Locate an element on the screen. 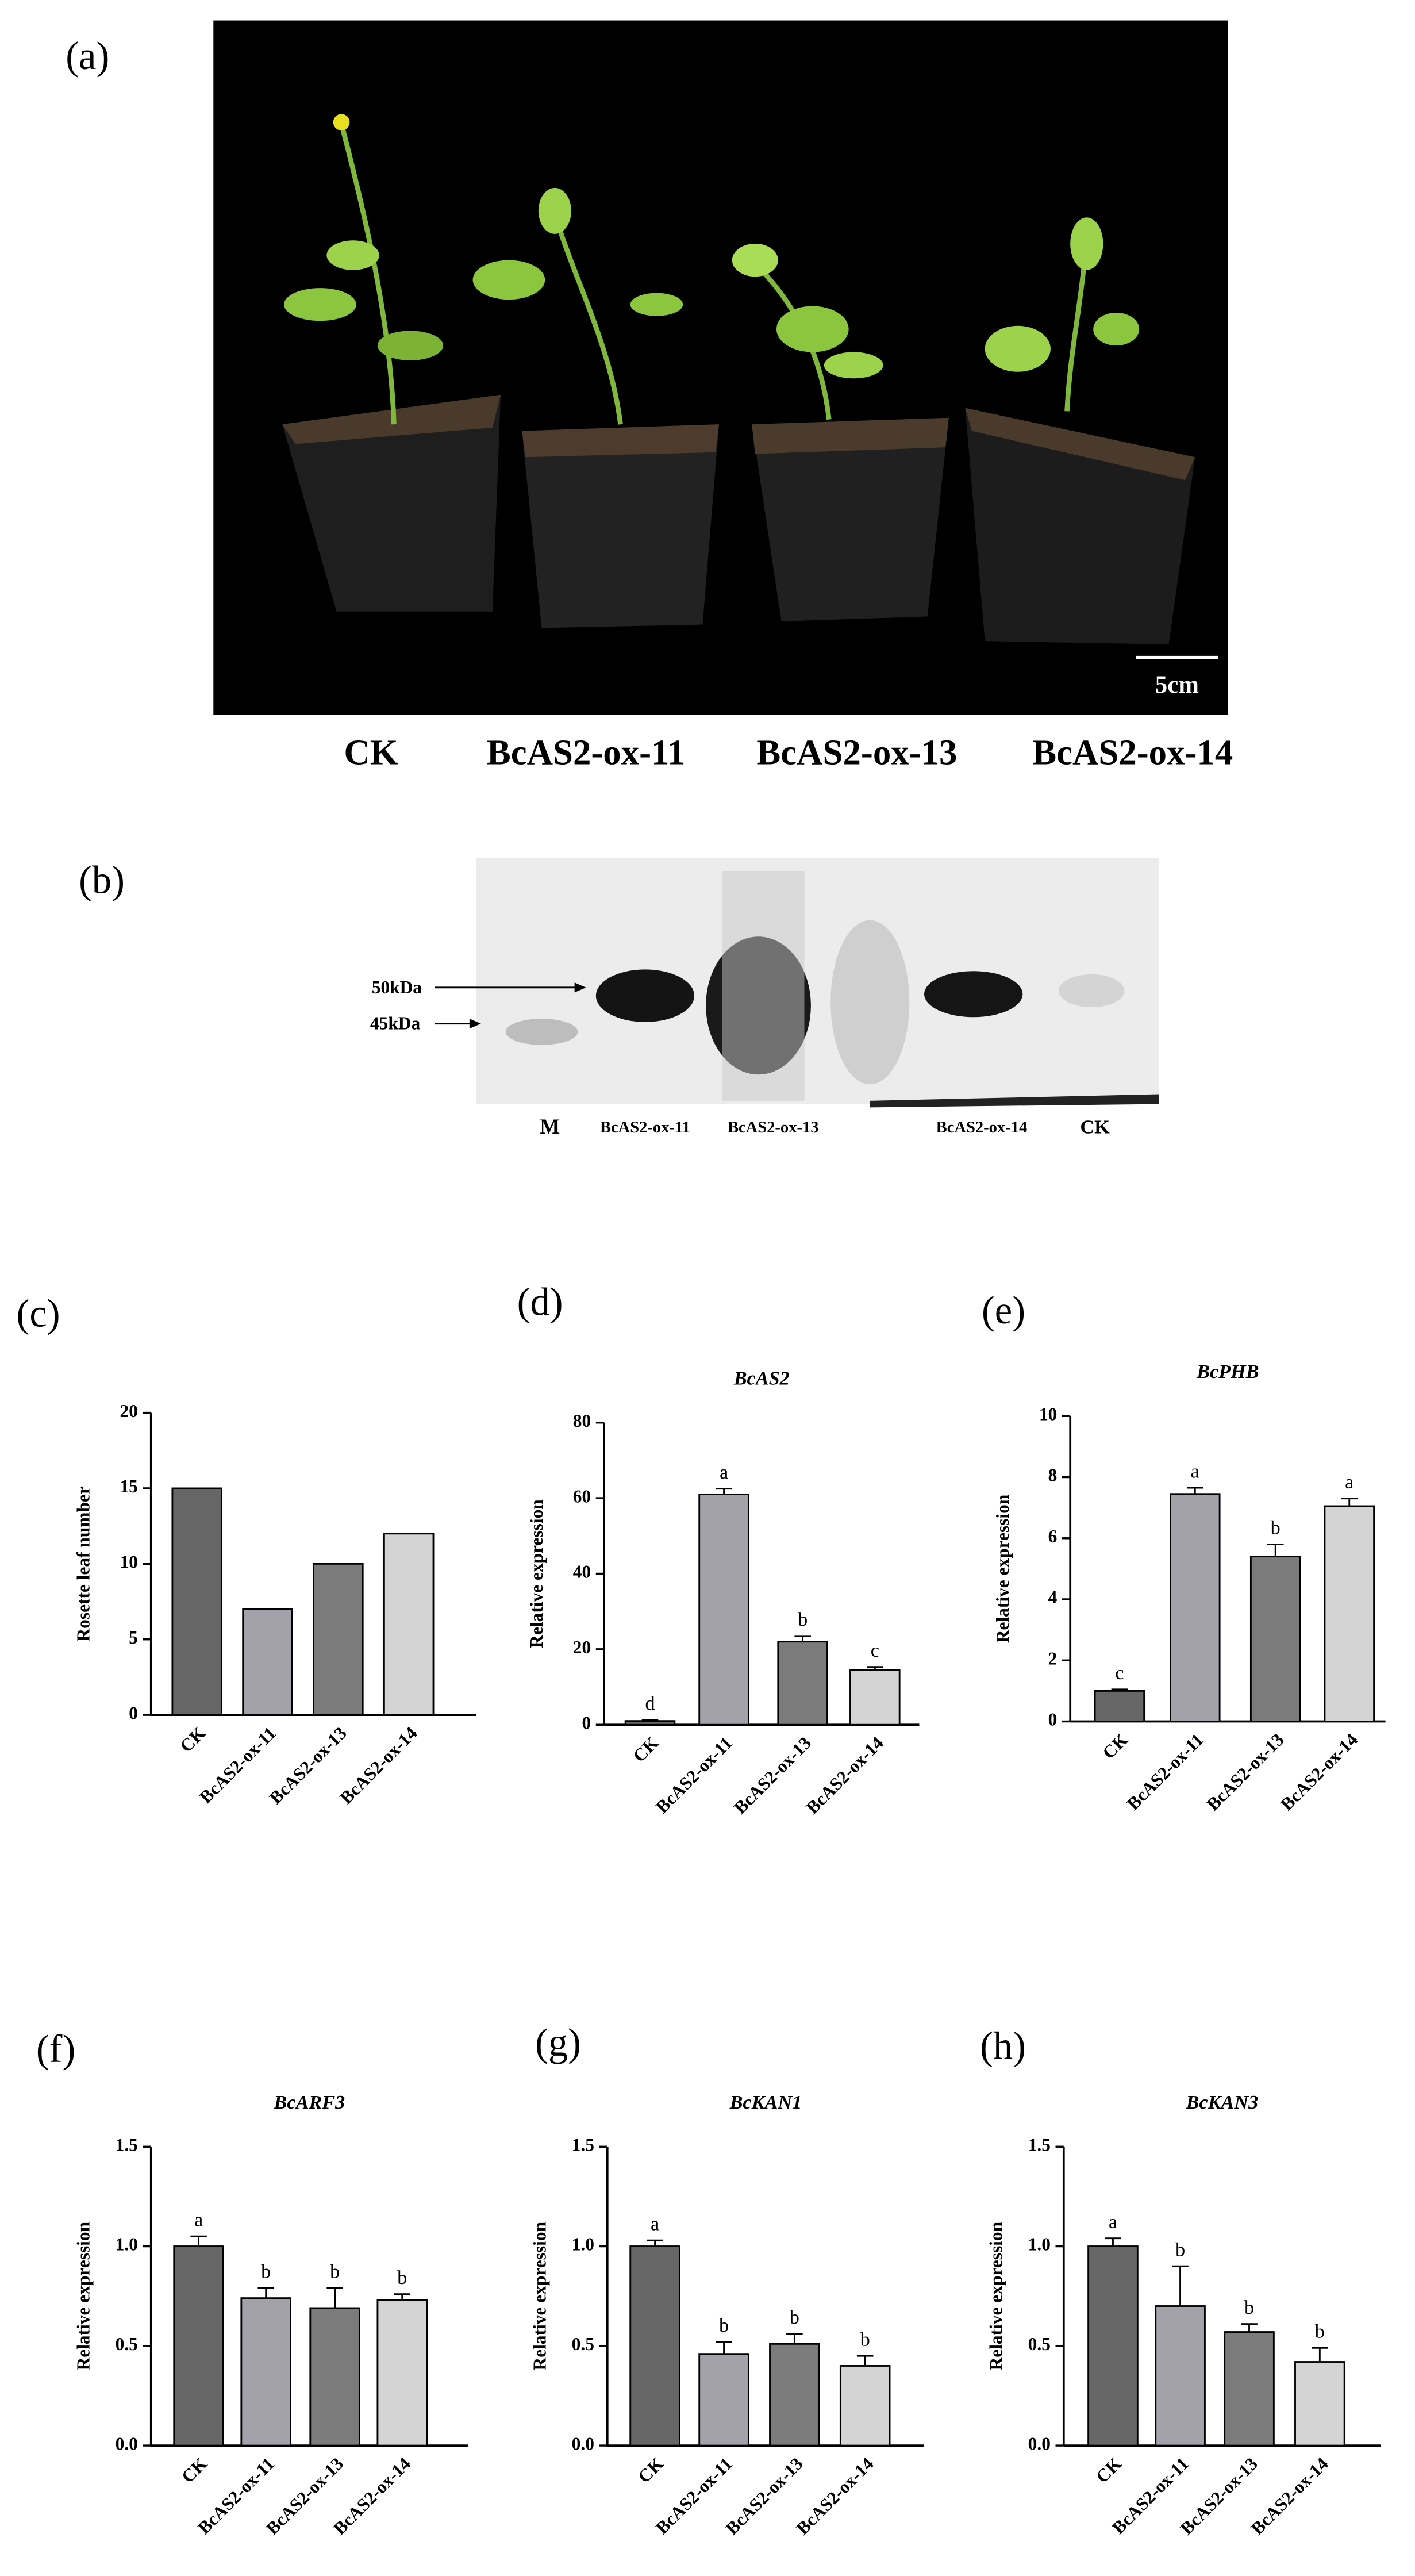 The image size is (1415, 2576). panel-label: (a) is located at coordinates (87, 56).